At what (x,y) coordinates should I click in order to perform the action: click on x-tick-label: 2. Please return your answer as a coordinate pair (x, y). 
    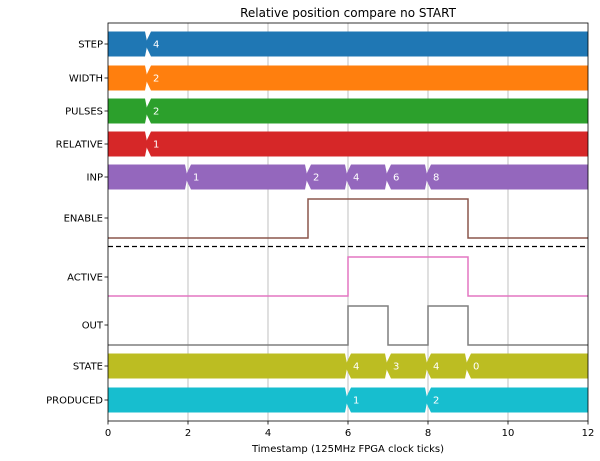
    Looking at the image, I should click on (188, 433).